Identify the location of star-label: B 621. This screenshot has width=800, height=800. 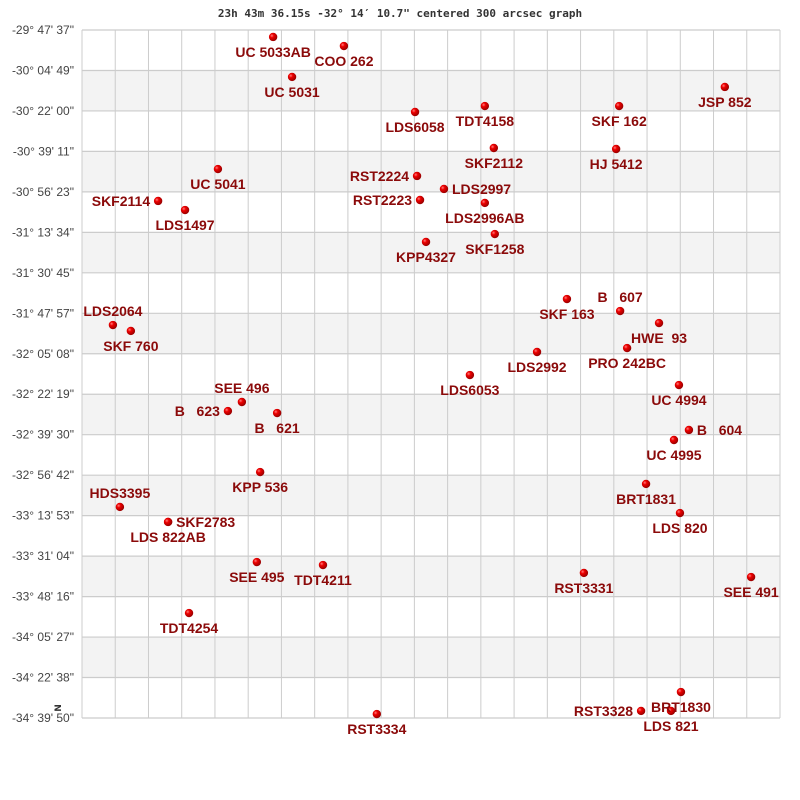
(277, 428).